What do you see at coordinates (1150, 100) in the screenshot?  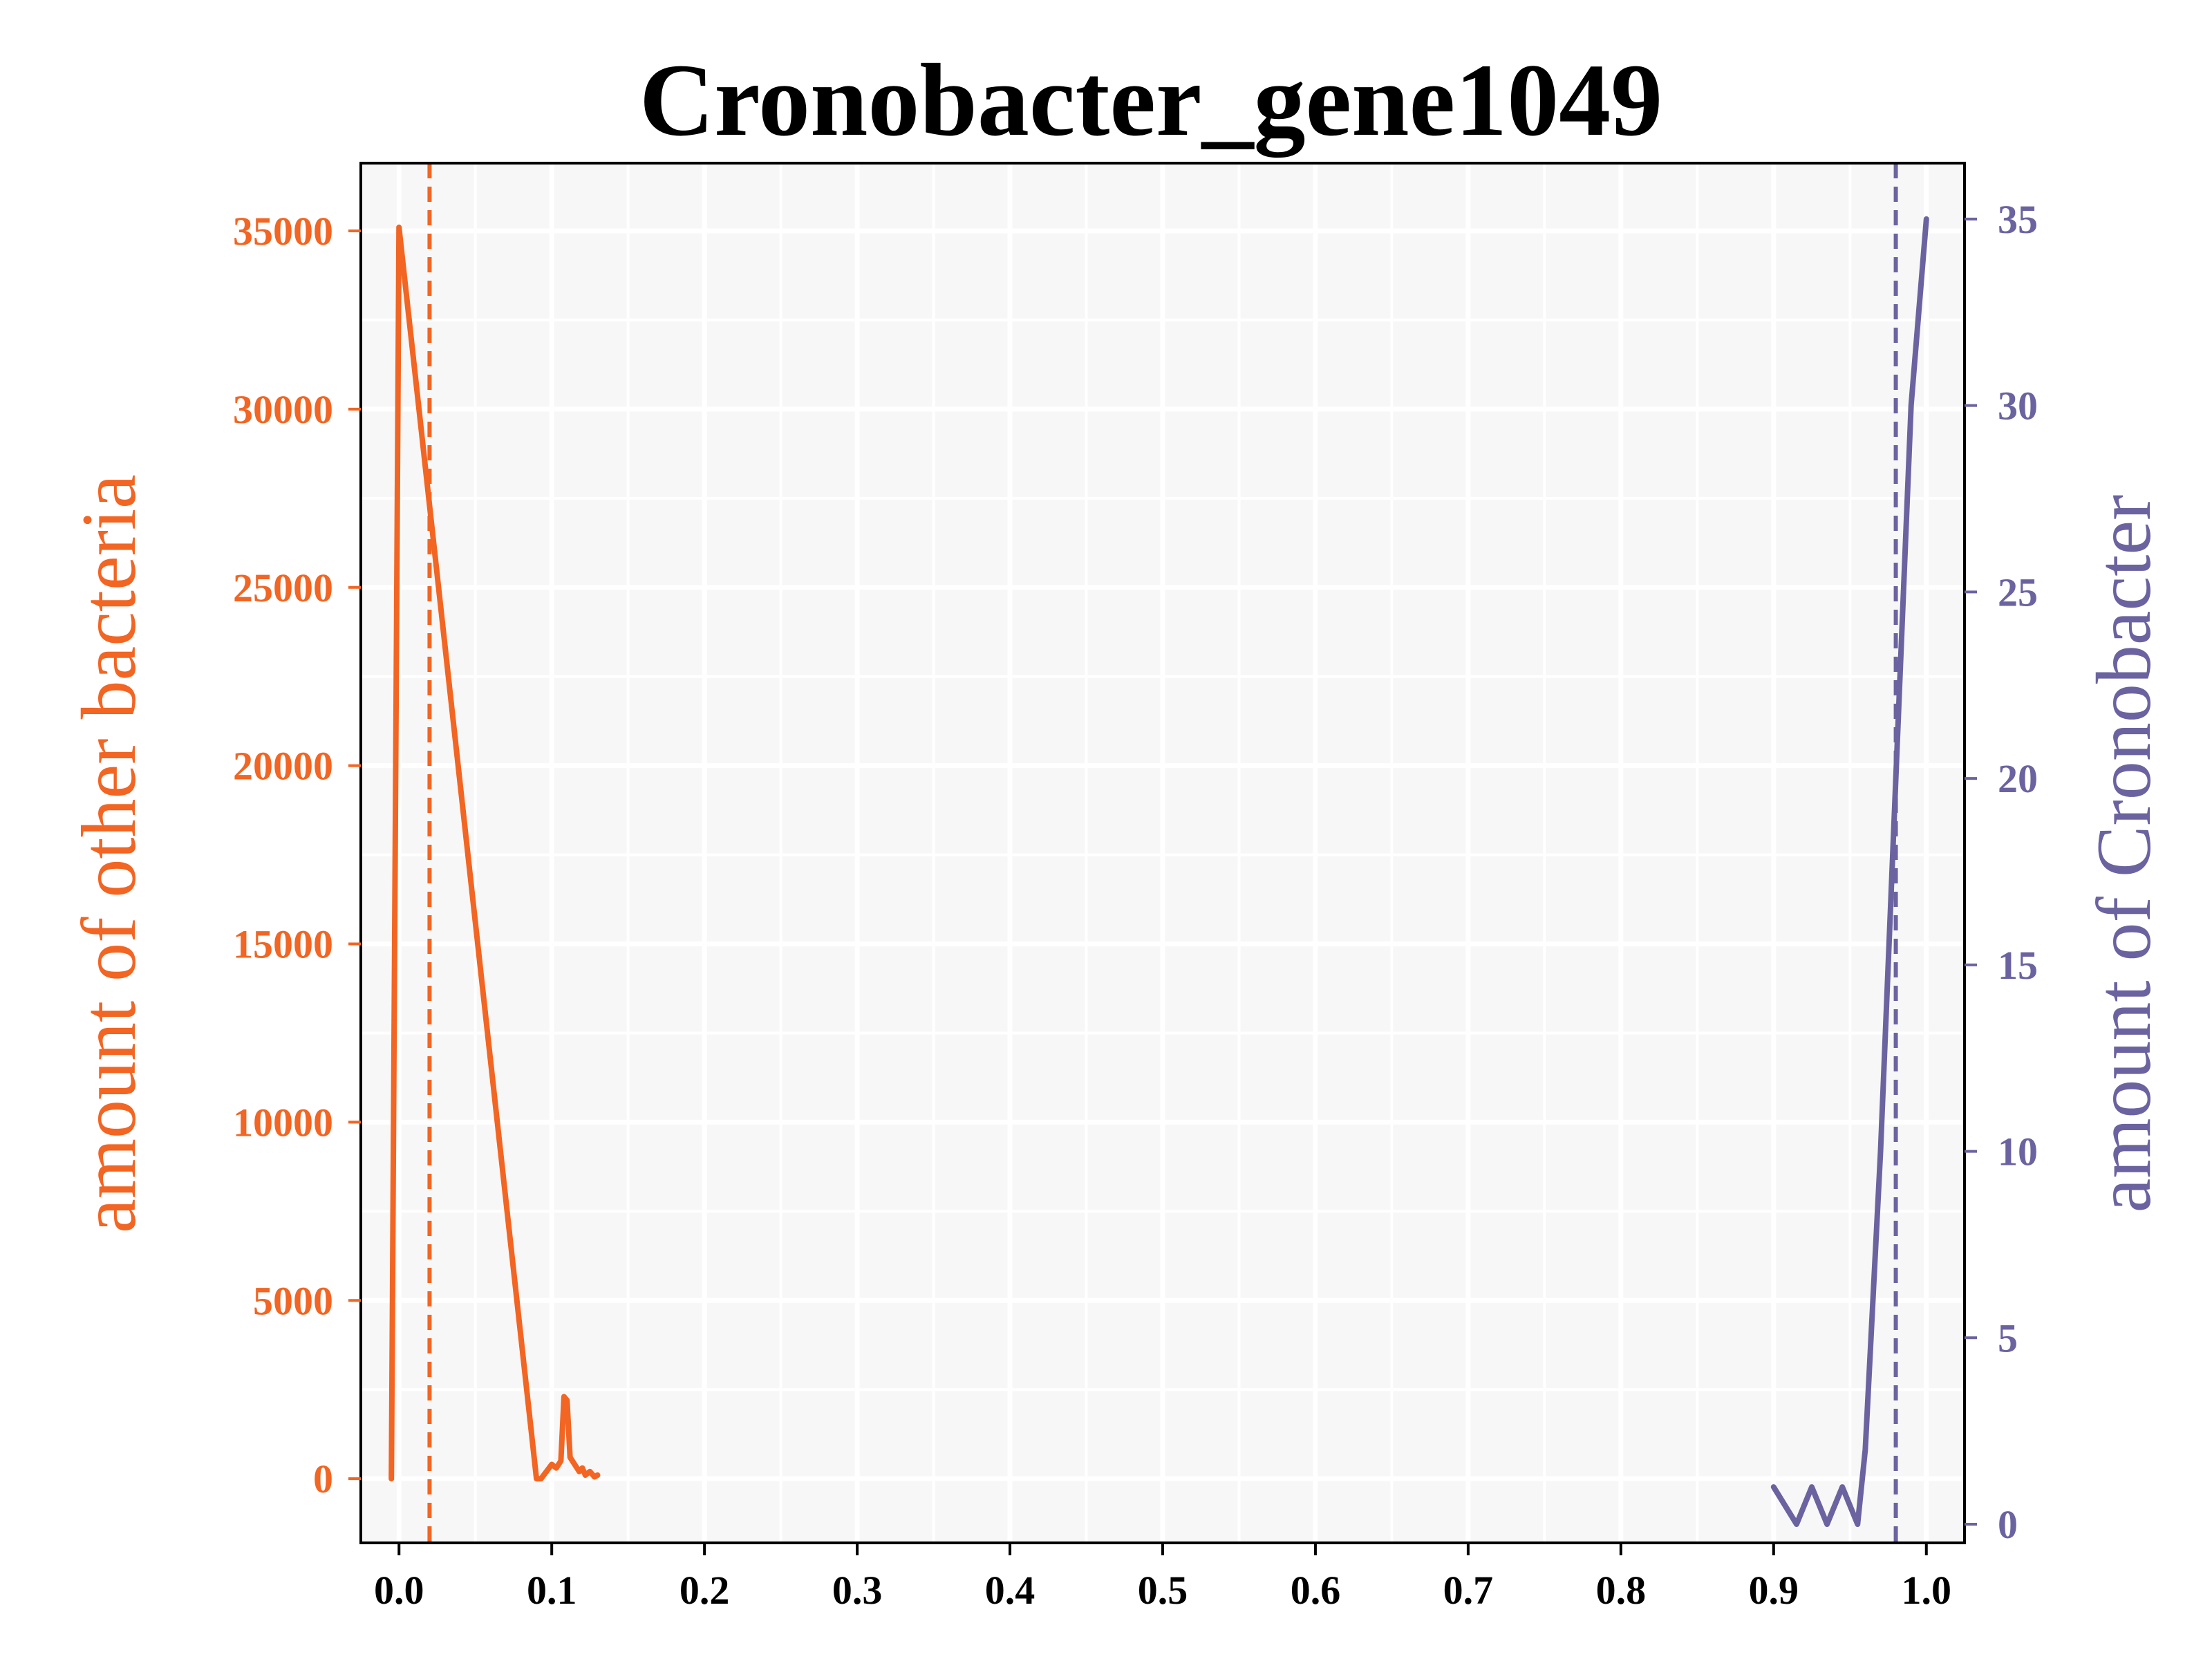 I see `chart-title: Cronobacter_gene1049` at bounding box center [1150, 100].